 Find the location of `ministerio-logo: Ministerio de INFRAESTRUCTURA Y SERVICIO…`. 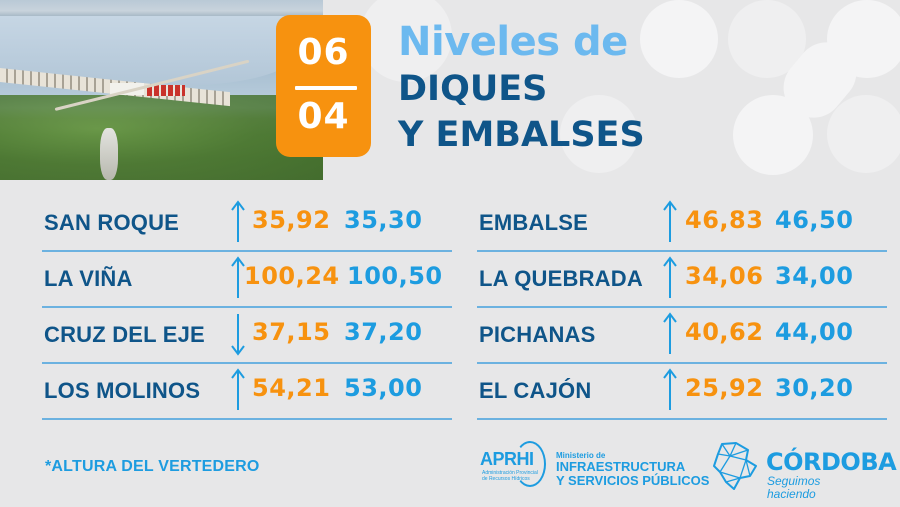

ministerio-logo: Ministerio de INFRAESTRUCTURA Y SERVICIO… is located at coordinates (632, 469).